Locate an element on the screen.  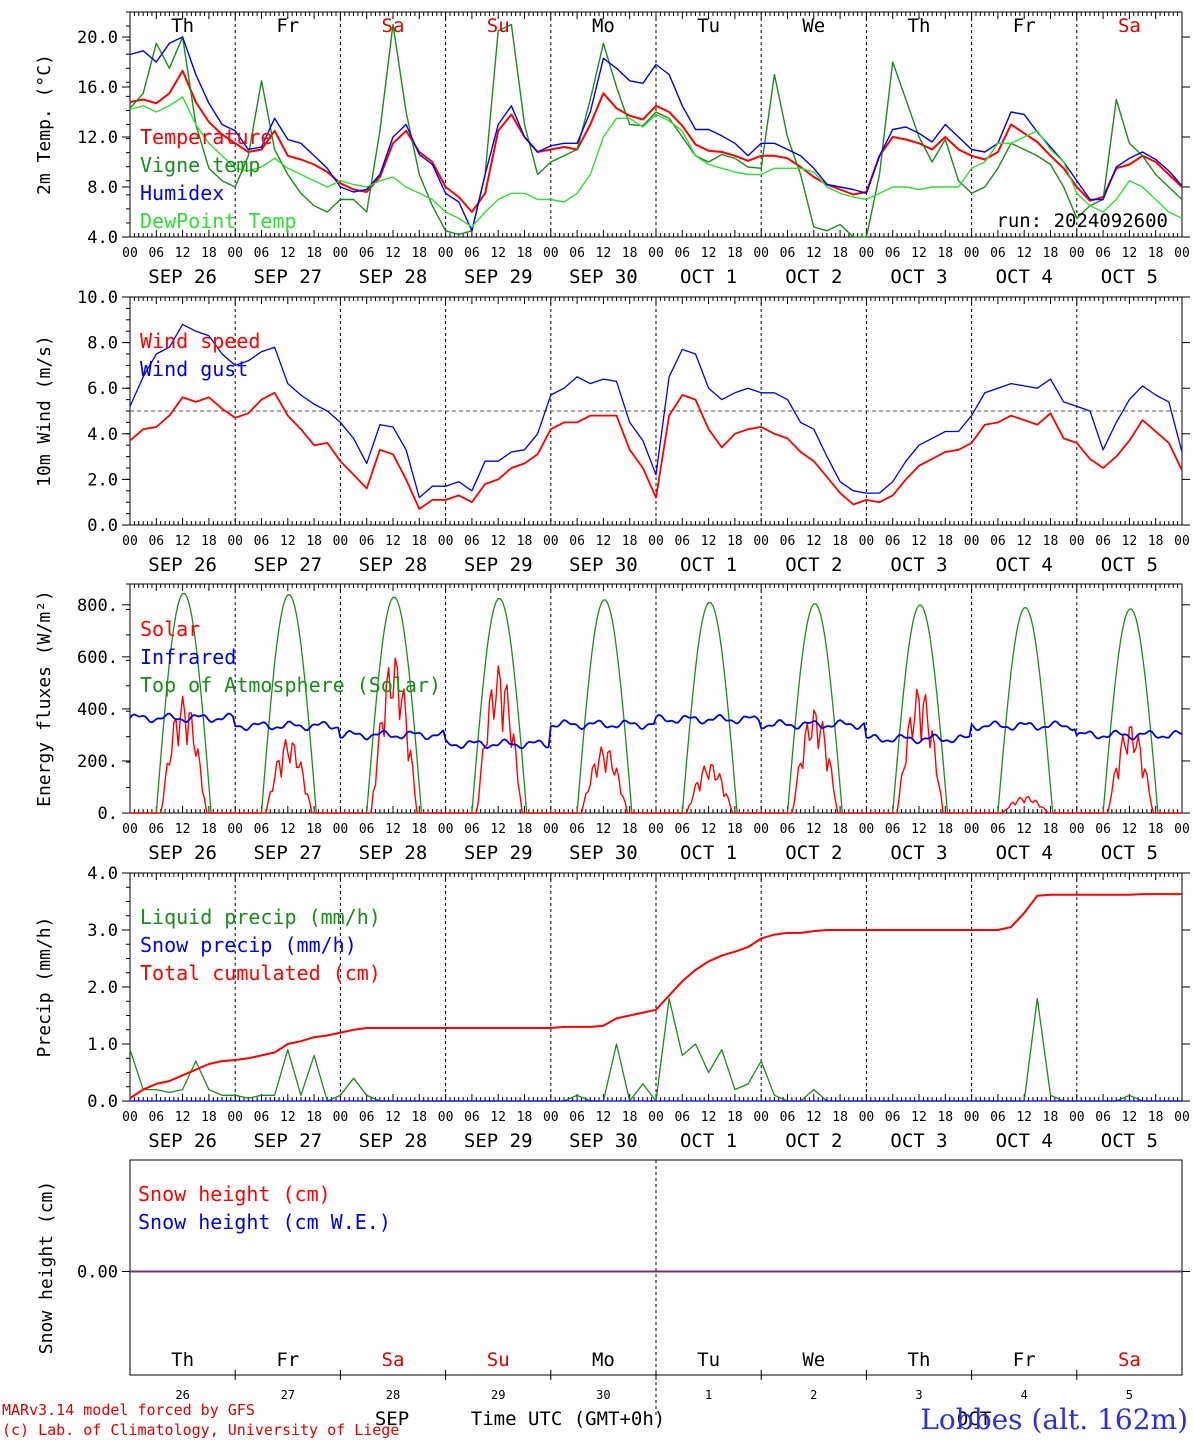
legend-entry: Wind speed is located at coordinates (200, 341).